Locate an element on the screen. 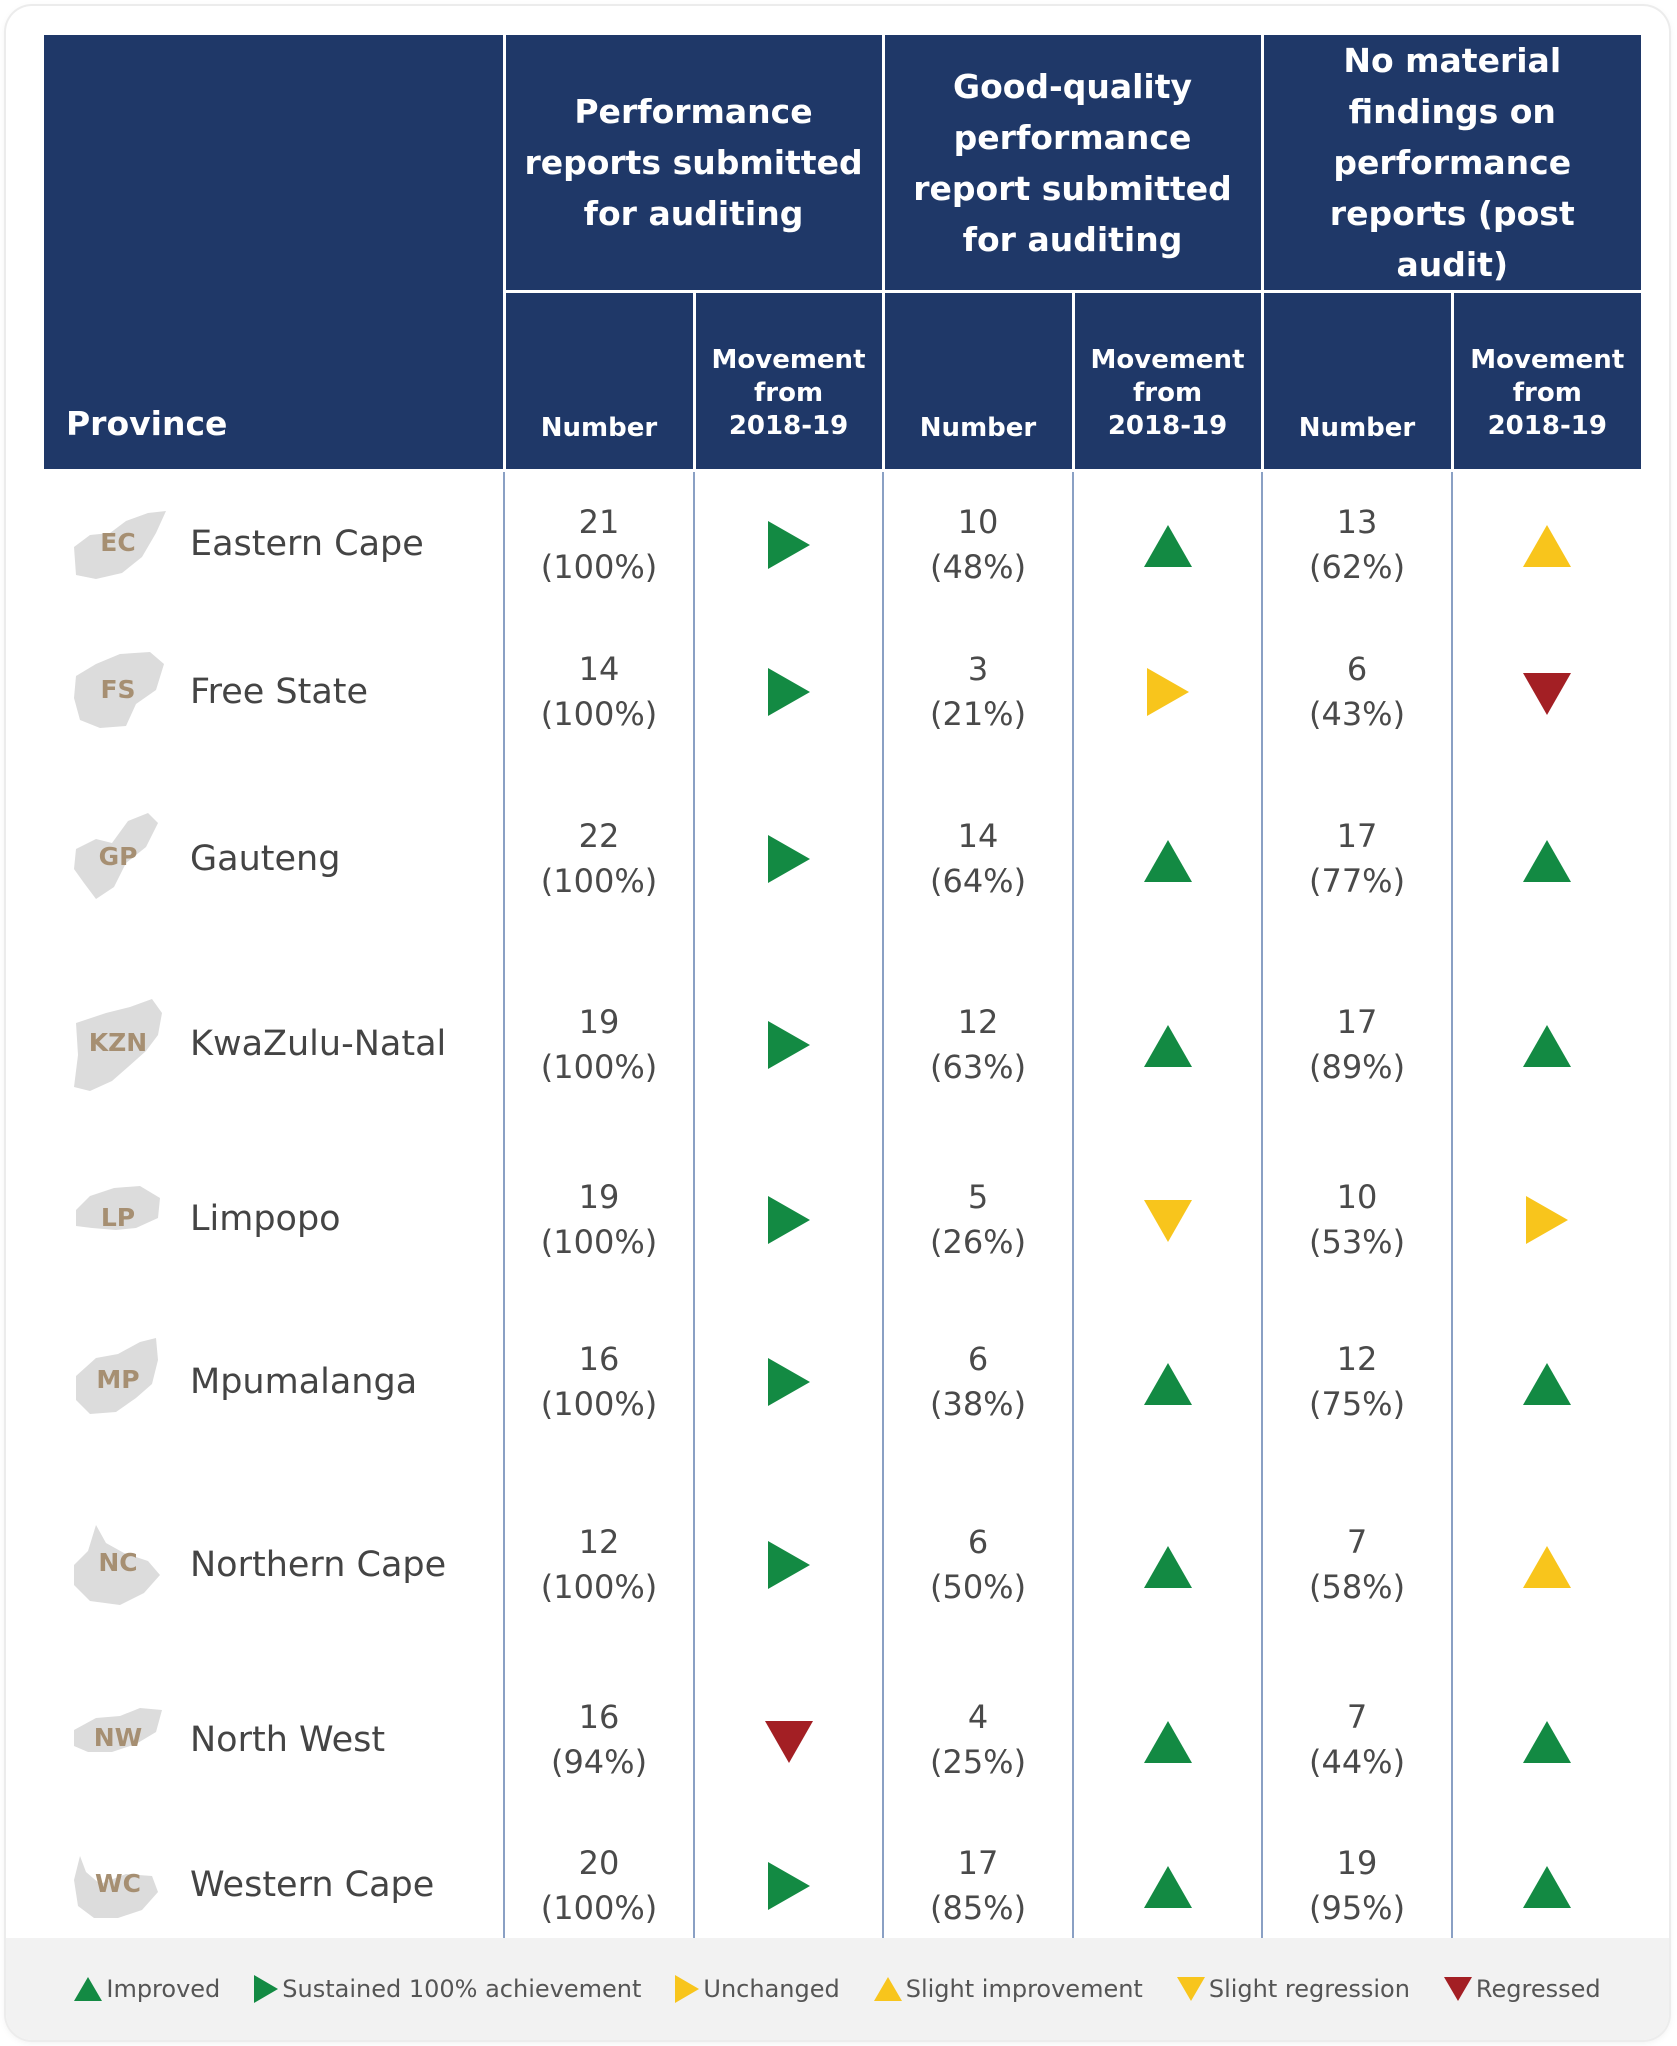 The height and width of the screenshot is (2046, 1677). number-cell: 12 (75%) is located at coordinates (1358, 1382).